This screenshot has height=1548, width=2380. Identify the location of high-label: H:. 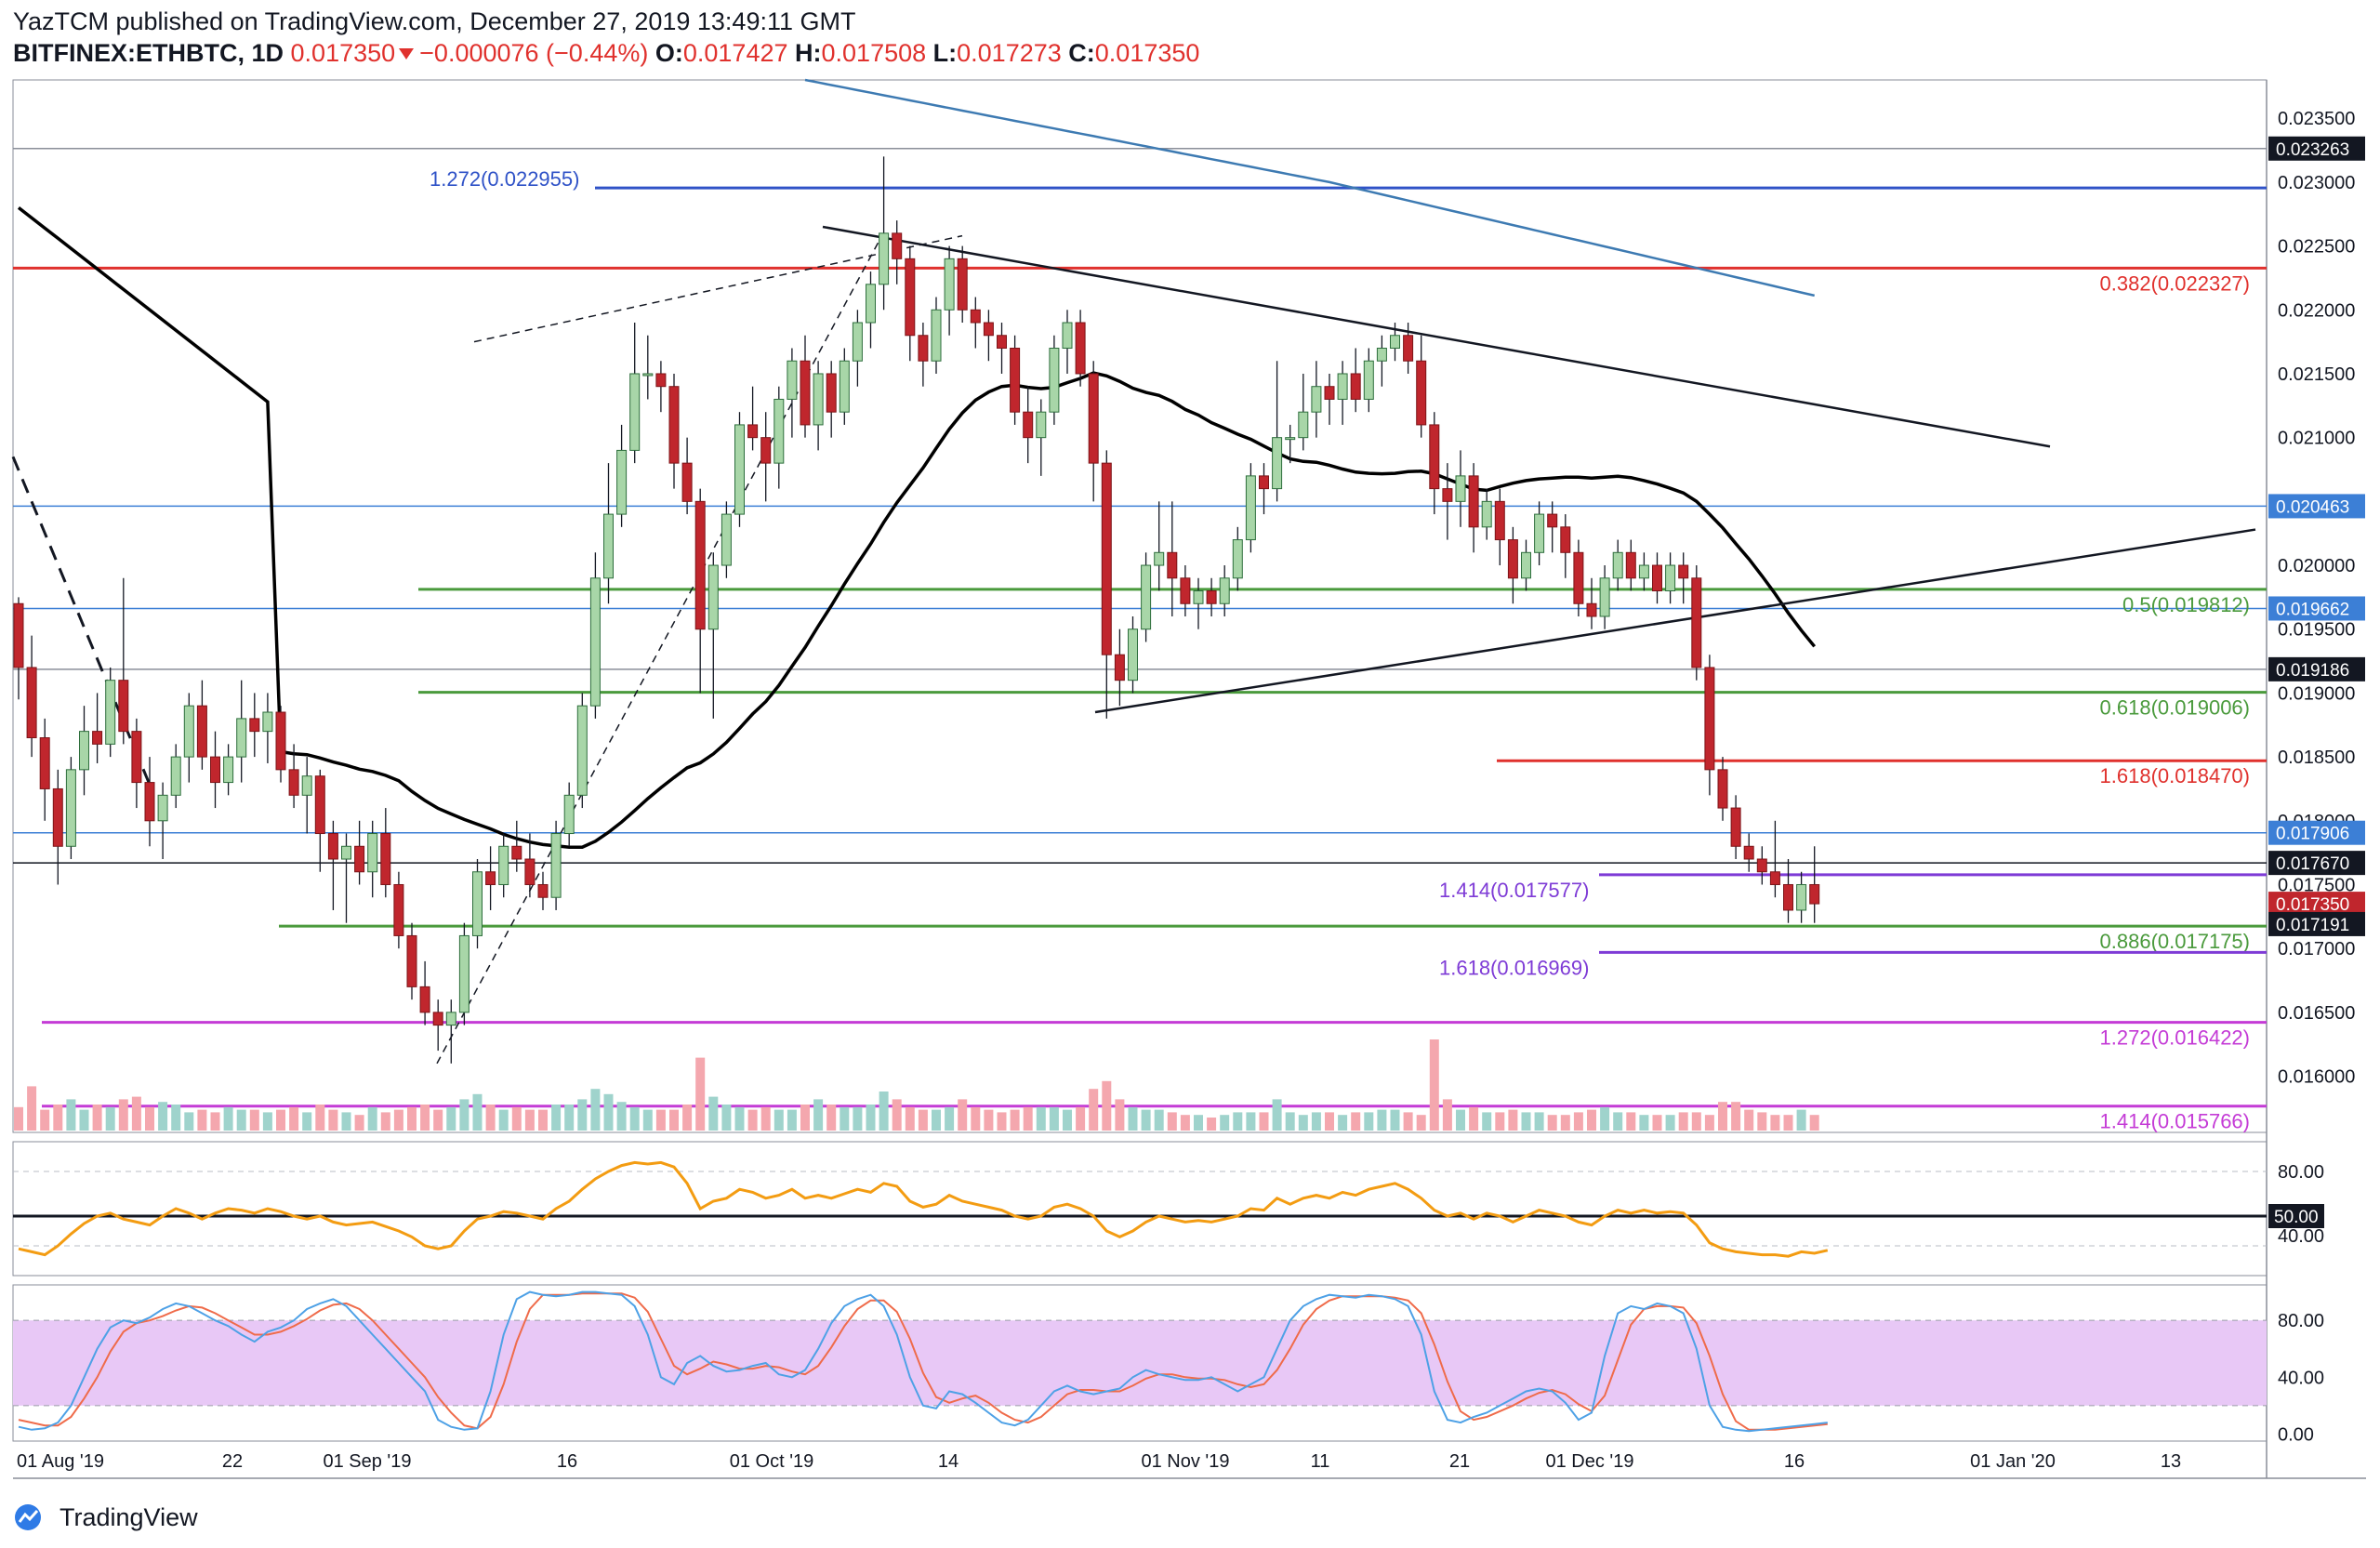
(808, 53).